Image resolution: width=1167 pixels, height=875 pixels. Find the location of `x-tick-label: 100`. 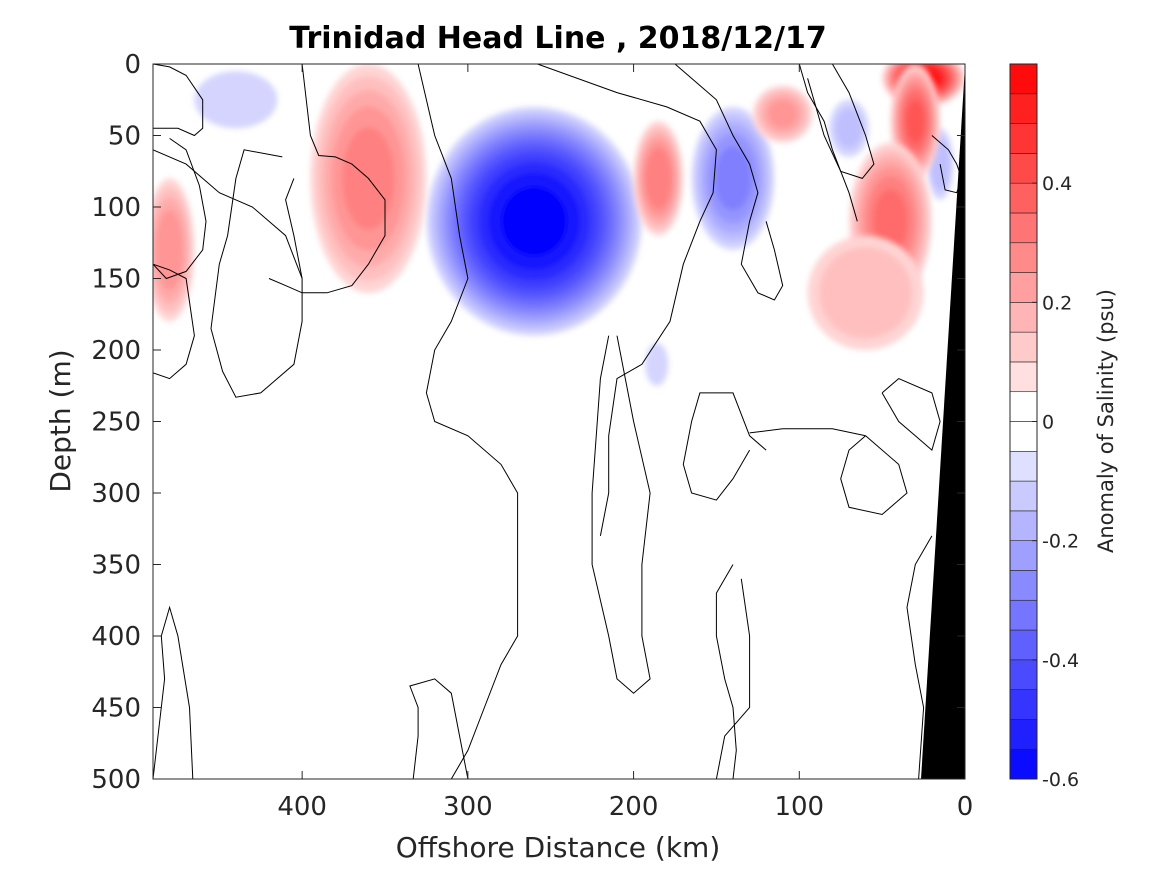

x-tick-label: 100 is located at coordinates (799, 807).